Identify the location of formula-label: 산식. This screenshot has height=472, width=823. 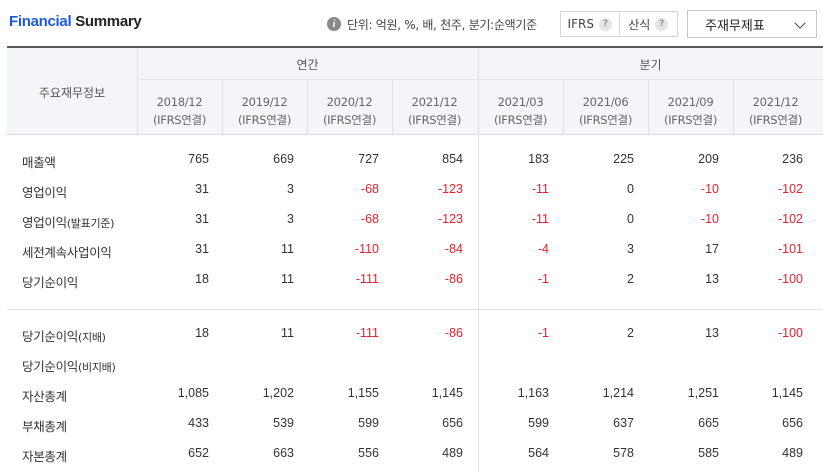
(639, 24).